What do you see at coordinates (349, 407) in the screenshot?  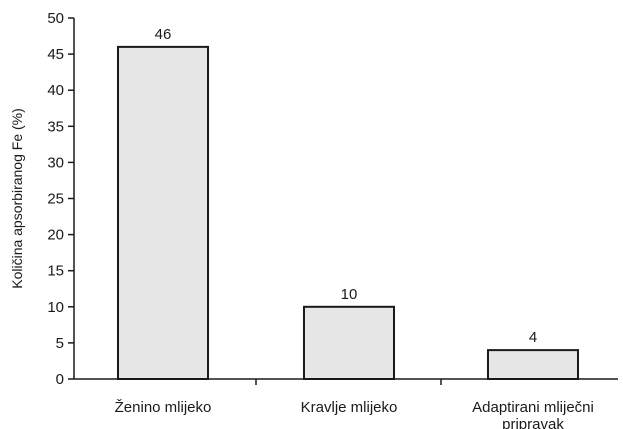 I see `category-label-1: Kravlje mlijeko` at bounding box center [349, 407].